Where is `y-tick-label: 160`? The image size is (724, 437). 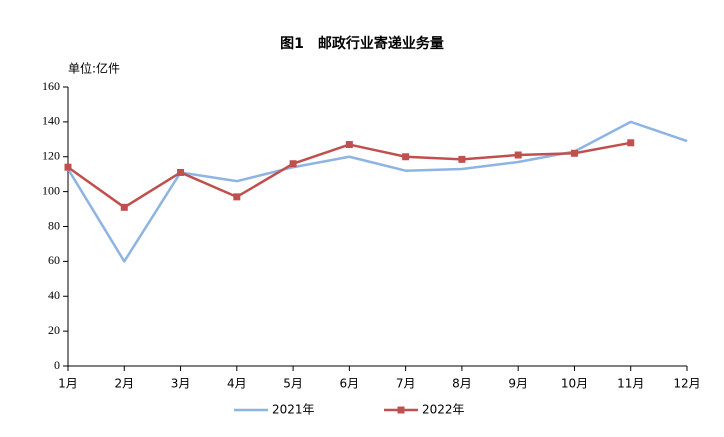
y-tick-label: 160 is located at coordinates (51, 86).